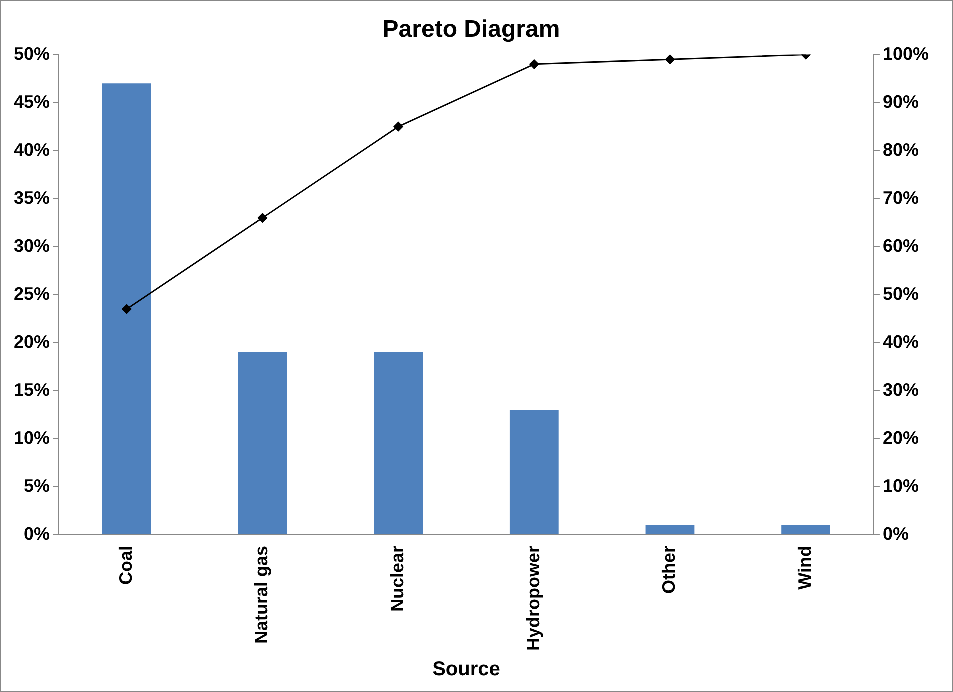 This screenshot has width=953, height=692. I want to click on y-tick-label: 25%, so click(32, 294).